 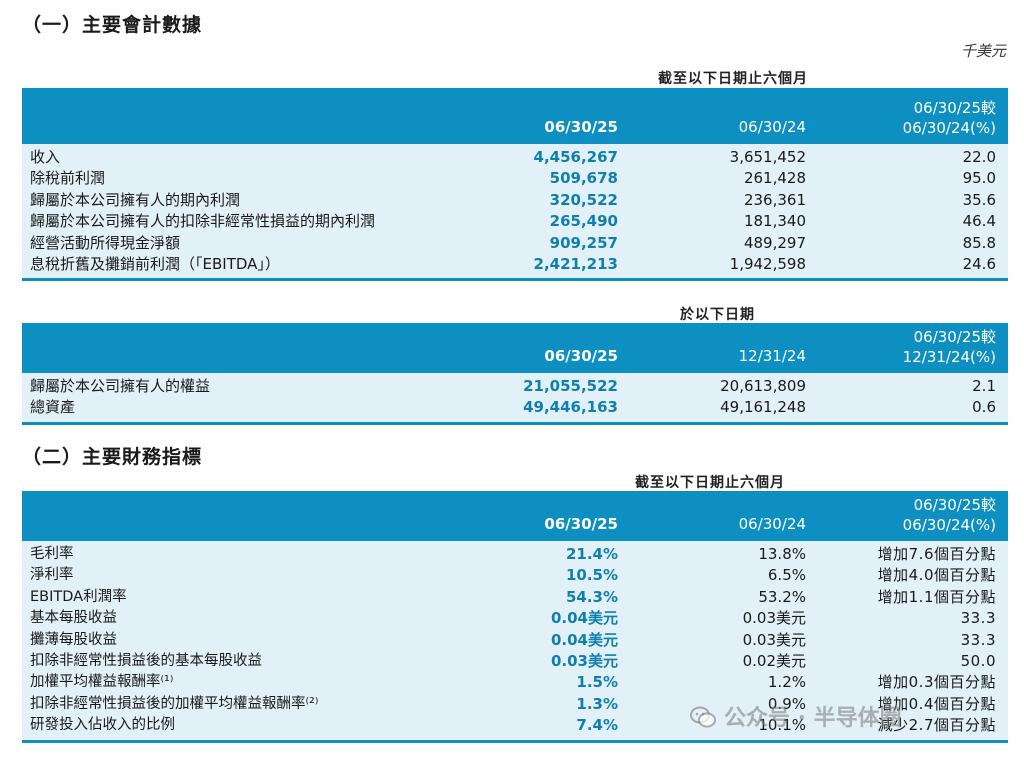 What do you see at coordinates (52, 554) in the screenshot?
I see `row-label: 毛利率` at bounding box center [52, 554].